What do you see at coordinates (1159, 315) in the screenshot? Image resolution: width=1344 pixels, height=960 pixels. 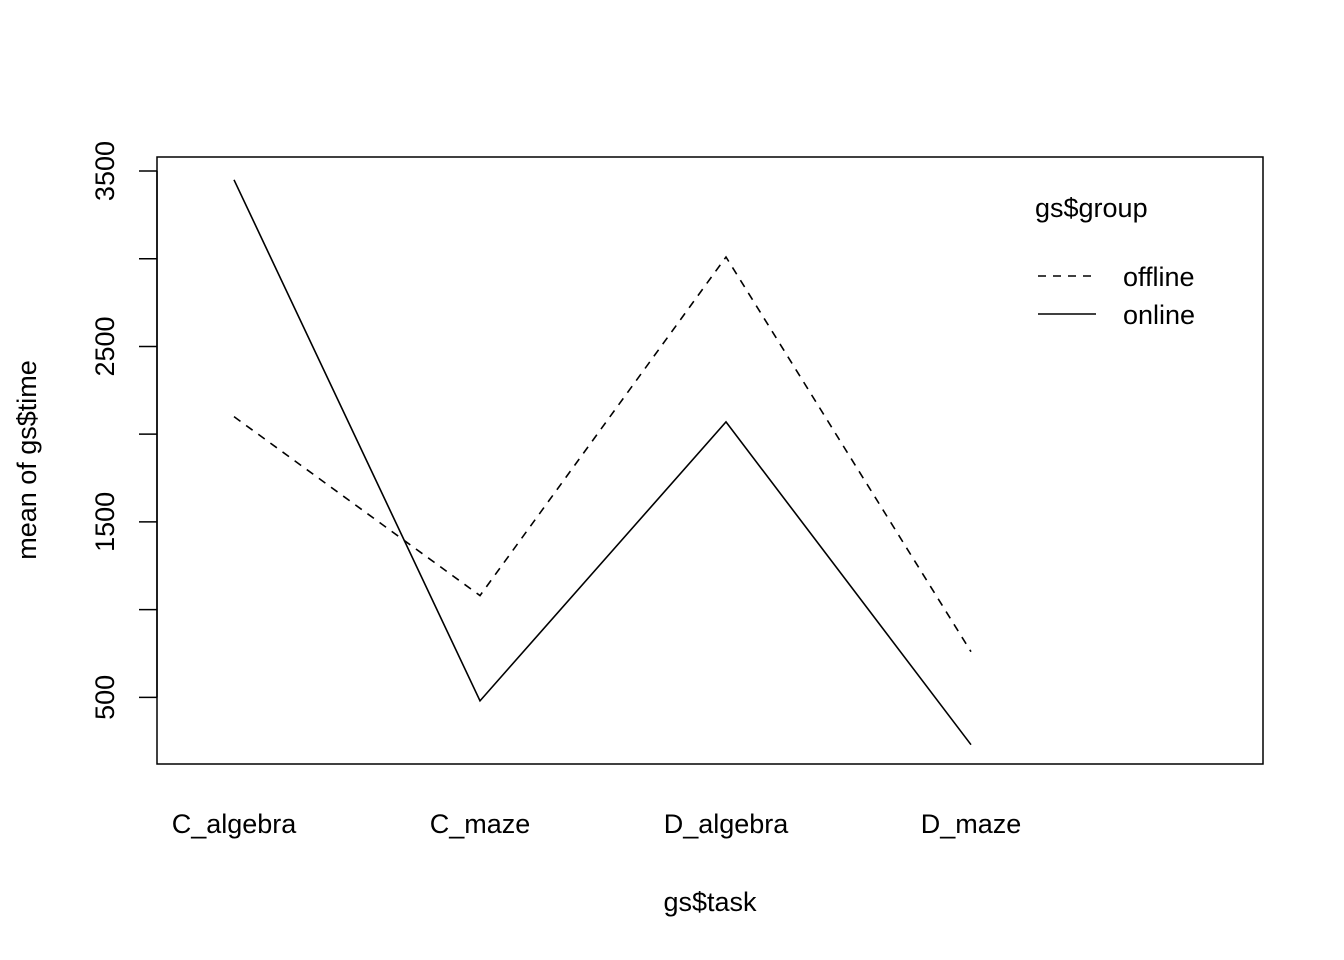 I see `legend-label-online: online` at bounding box center [1159, 315].